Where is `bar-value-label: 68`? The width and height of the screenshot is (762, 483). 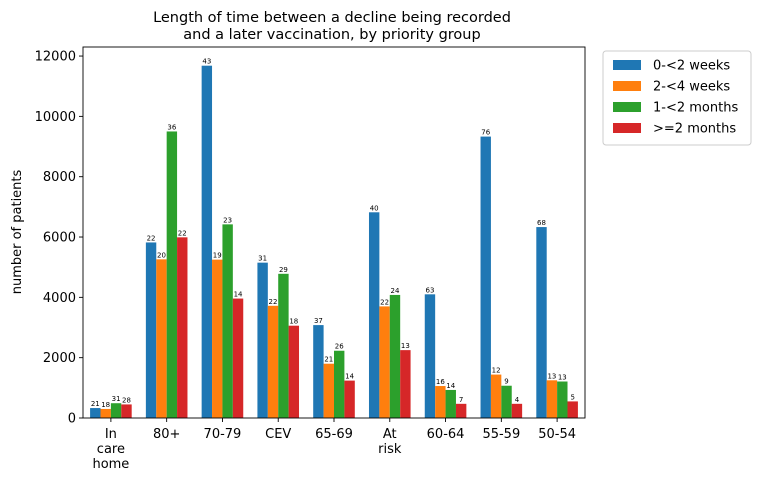 bar-value-label: 68 is located at coordinates (541, 223).